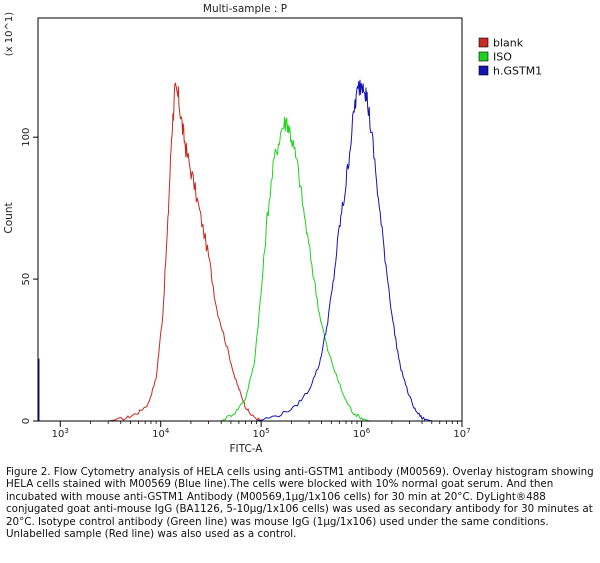 The height and width of the screenshot is (563, 600). Describe the element at coordinates (508, 43) in the screenshot. I see `legend-label: blank` at that location.